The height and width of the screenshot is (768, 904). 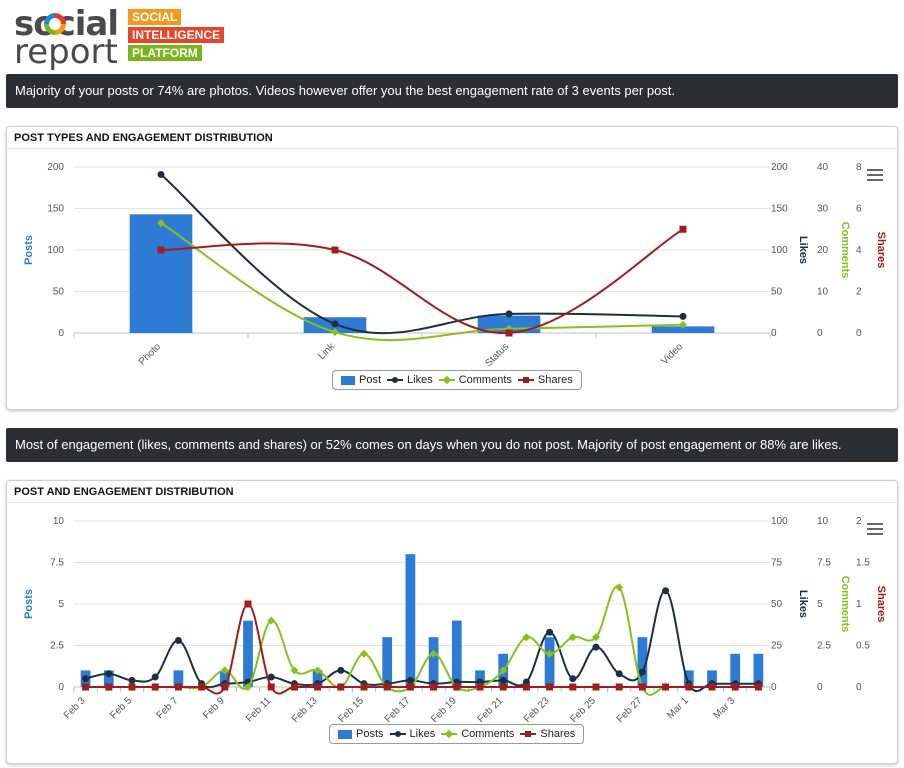 What do you see at coordinates (777, 604) in the screenshot?
I see `likes-axis-tick: 50` at bounding box center [777, 604].